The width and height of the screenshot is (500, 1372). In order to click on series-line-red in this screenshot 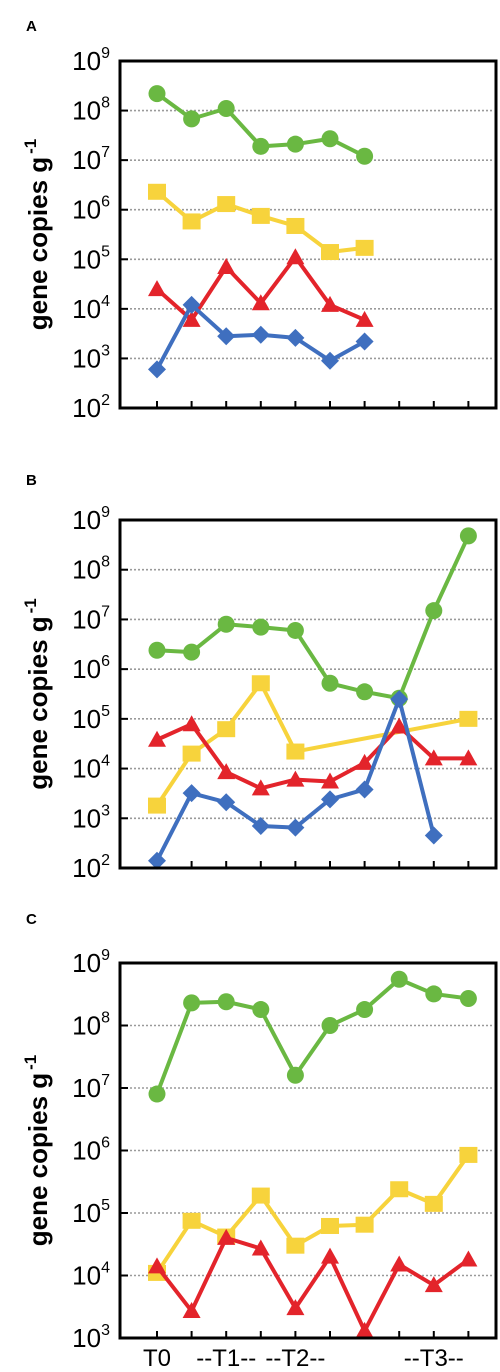, I will do `click(312, 1284)`.